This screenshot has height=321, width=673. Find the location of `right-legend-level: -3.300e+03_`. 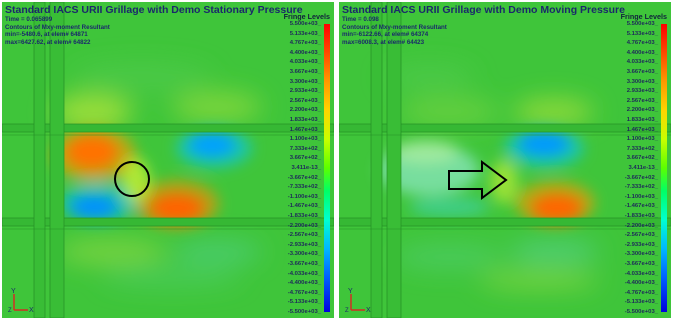

right-legend-level: -3.300e+03_ is located at coordinates (641, 254).